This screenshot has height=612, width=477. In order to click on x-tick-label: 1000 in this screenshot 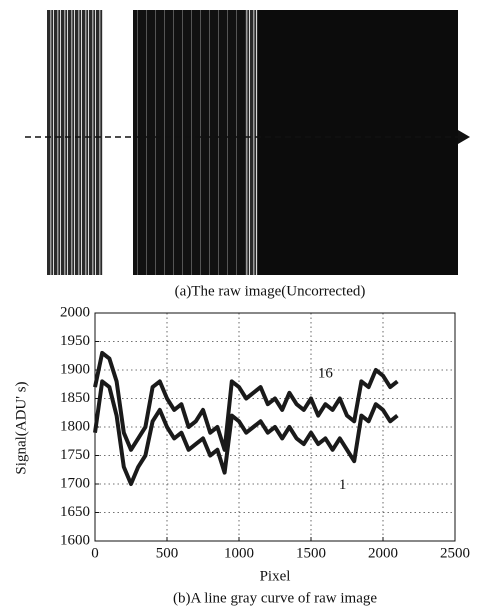, I will do `click(239, 553)`.